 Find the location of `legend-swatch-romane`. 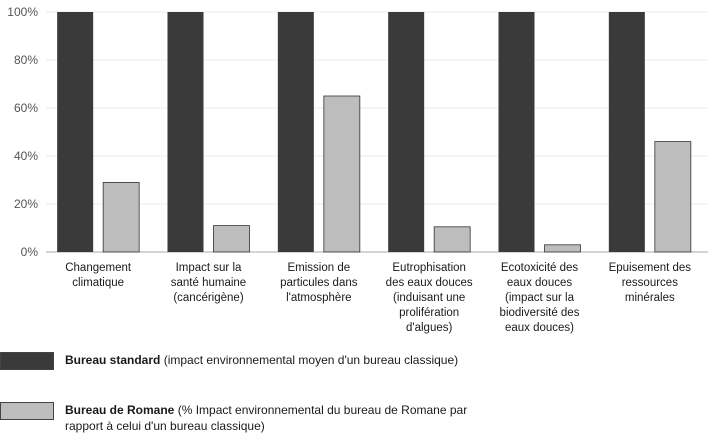

legend-swatch-romane is located at coordinates (27, 411).